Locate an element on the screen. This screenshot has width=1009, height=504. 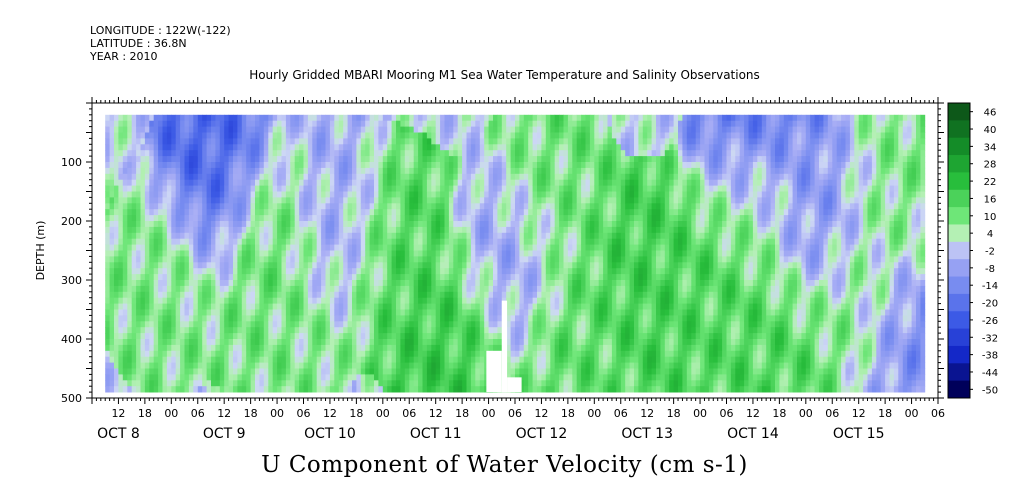
colorbar-label: -44 is located at coordinates (990, 373).